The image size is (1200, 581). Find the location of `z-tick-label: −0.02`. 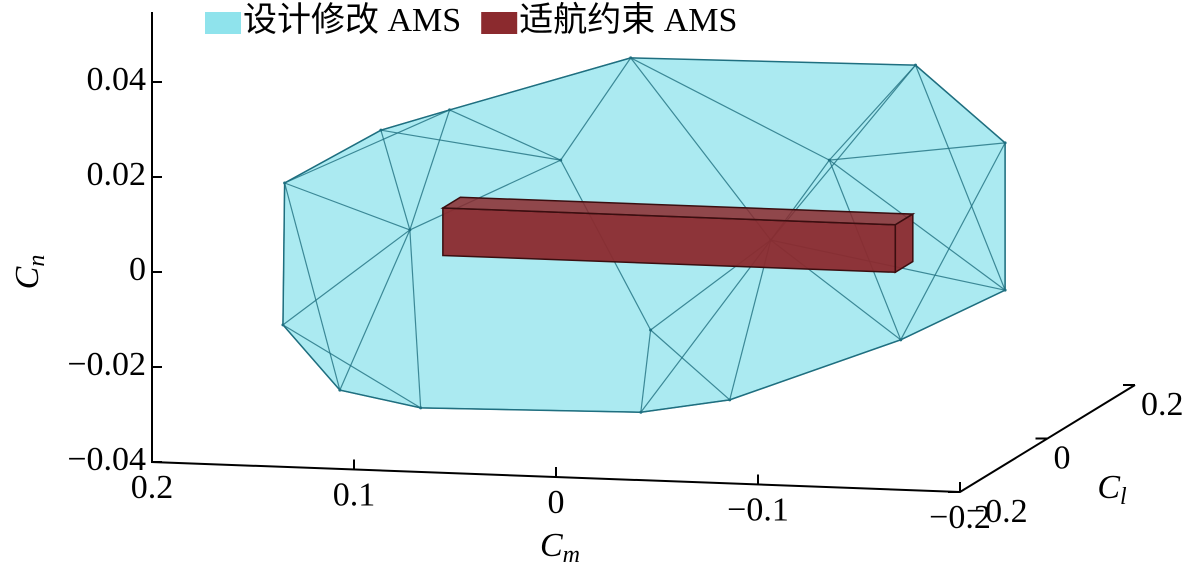

z-tick-label: −0.02 is located at coordinates (106, 364).